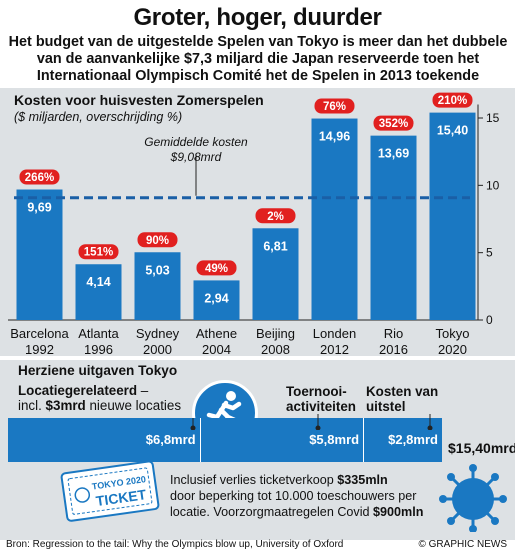 This screenshot has height=553, width=515. Describe the element at coordinates (275, 349) in the screenshot. I see `x-tick-year: 2008` at that location.